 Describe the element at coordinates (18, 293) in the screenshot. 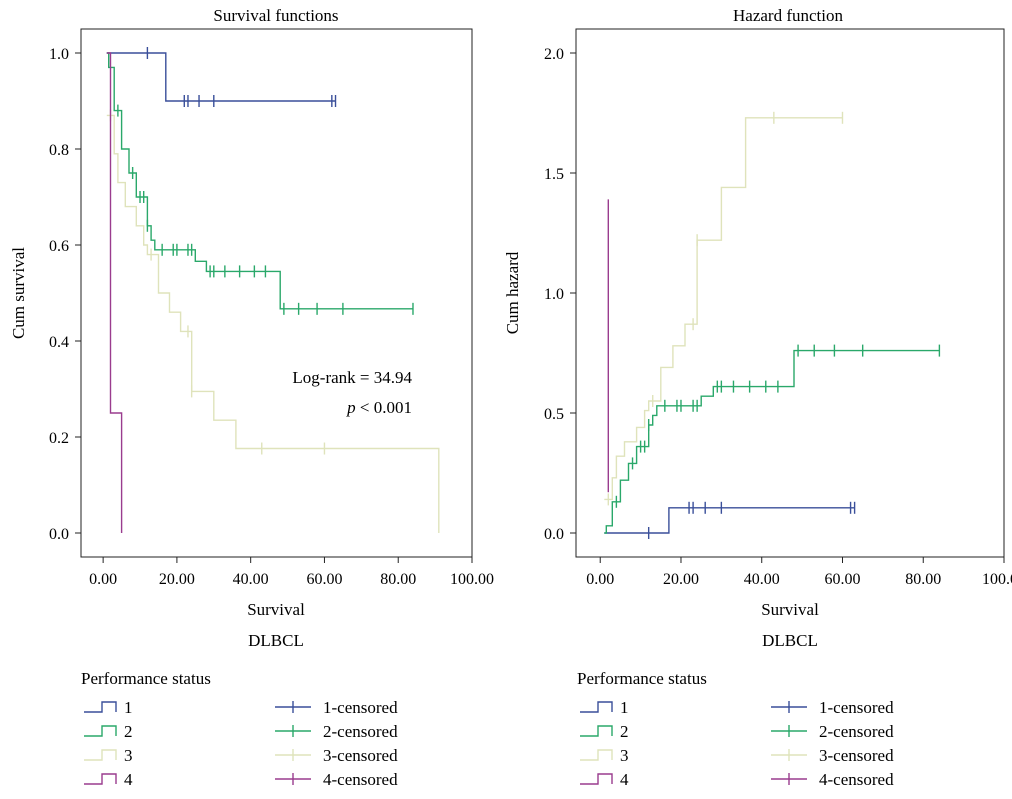

I see `y-axis-label: Cum survival` at that location.